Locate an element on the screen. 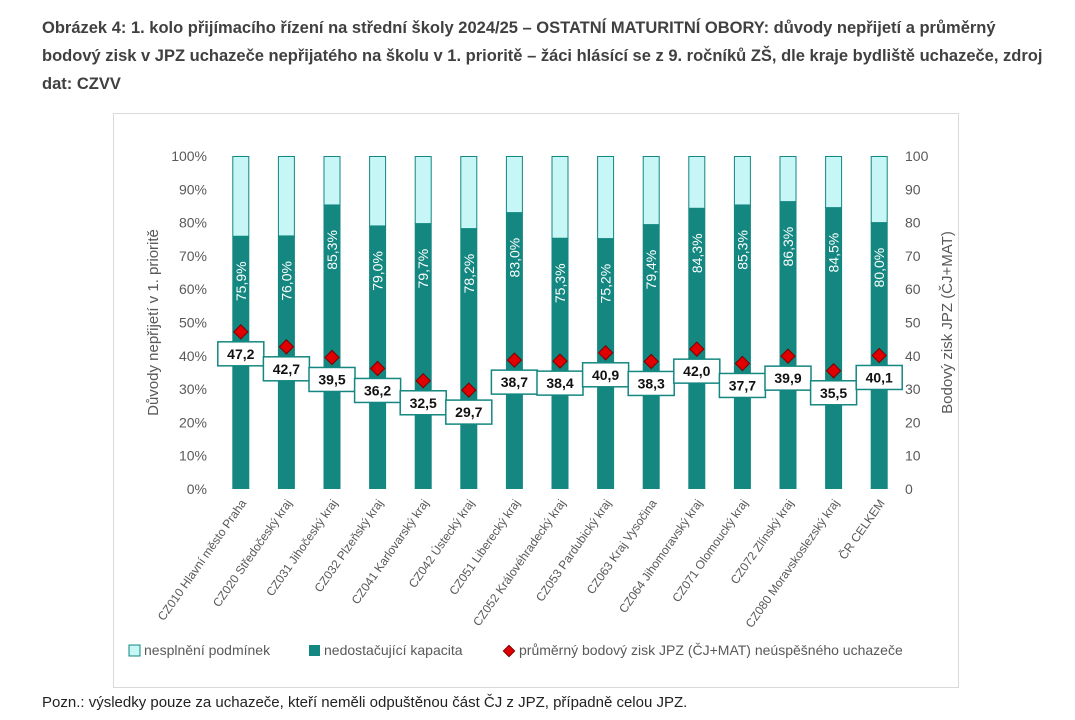 This screenshot has width=1075, height=720. y-tick-label: 90% is located at coordinates (193, 189).